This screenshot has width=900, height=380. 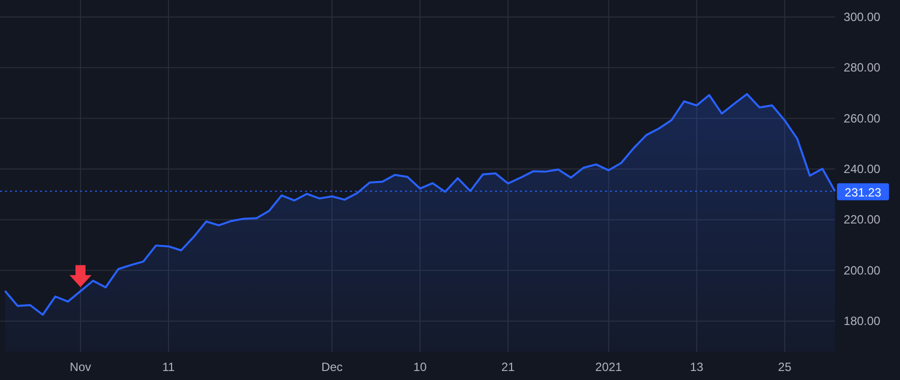 I want to click on y-tick-label: 260.00, so click(x=862, y=118).